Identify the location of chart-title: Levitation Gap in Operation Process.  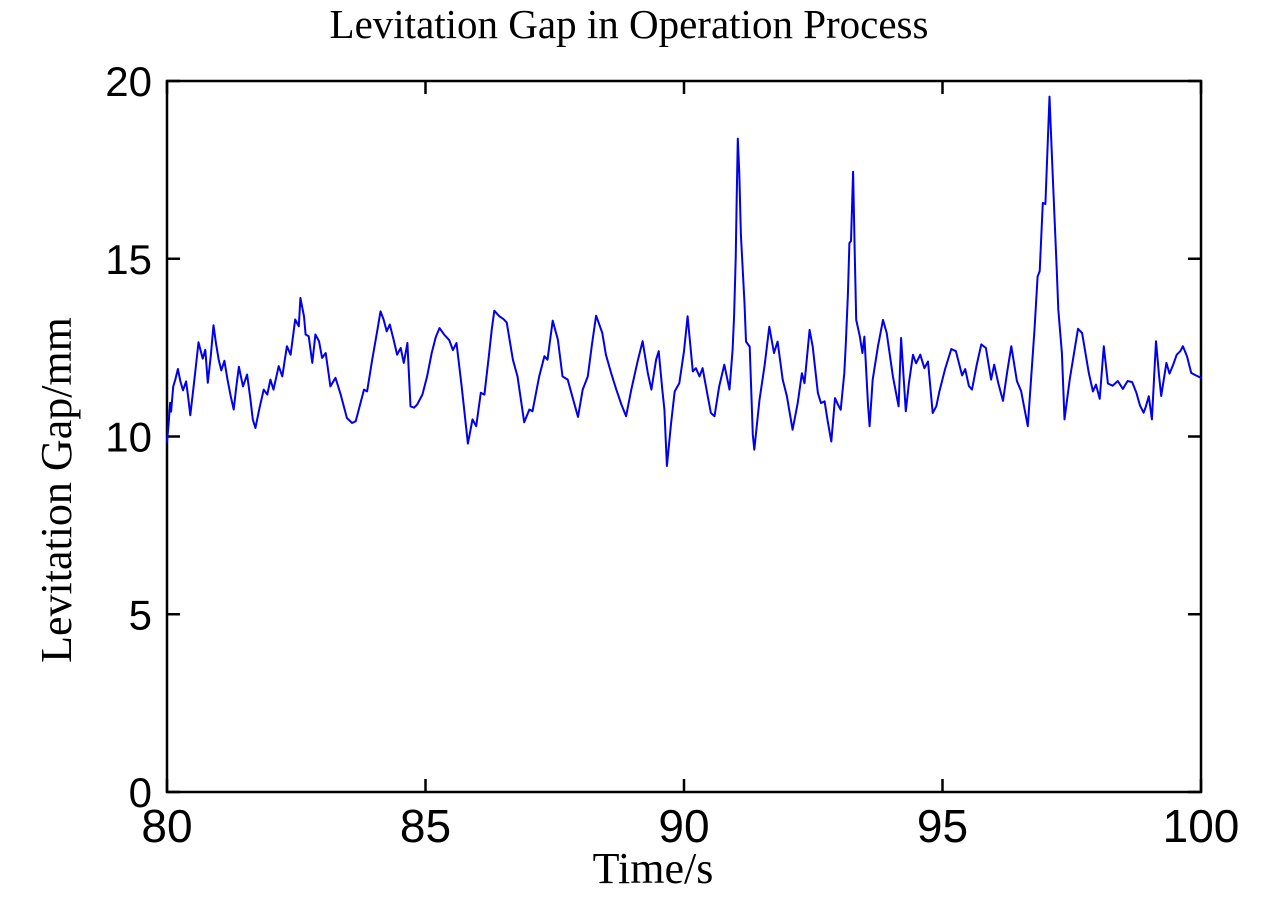
(629, 24).